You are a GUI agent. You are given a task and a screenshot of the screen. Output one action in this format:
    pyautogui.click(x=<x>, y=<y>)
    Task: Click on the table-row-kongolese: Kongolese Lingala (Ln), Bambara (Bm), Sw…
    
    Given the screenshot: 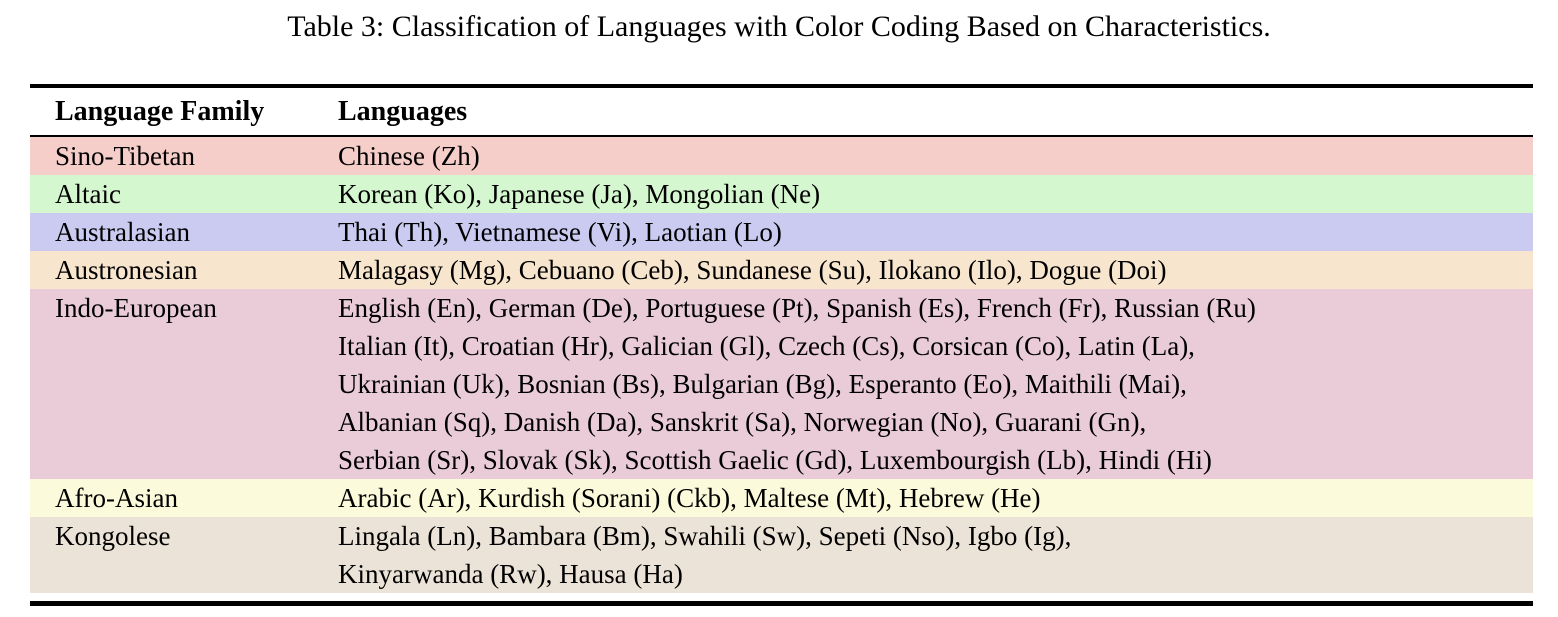 What is the action you would take?
    pyautogui.click(x=781, y=555)
    